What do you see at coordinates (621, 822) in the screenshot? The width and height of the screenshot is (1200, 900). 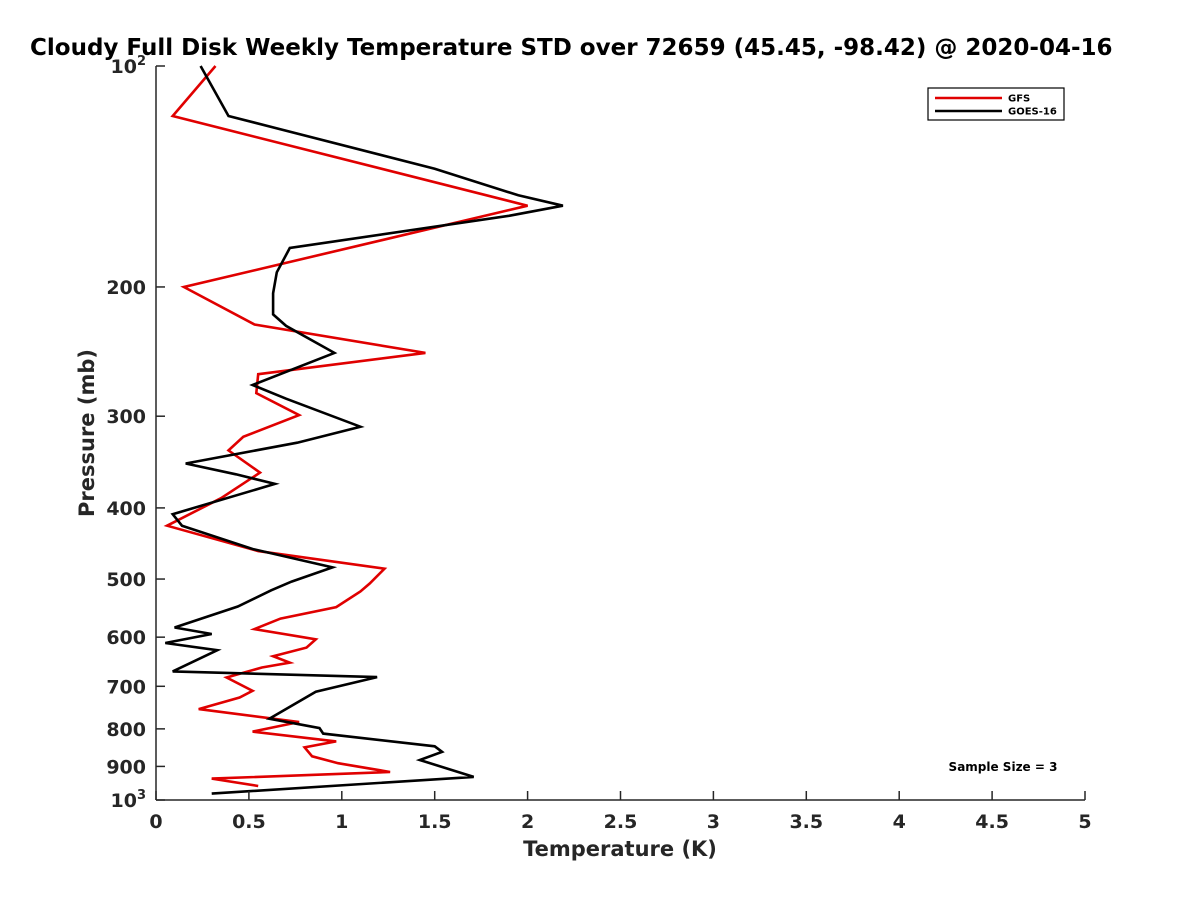 I see `x-tick-label: 2.5` at bounding box center [621, 822].